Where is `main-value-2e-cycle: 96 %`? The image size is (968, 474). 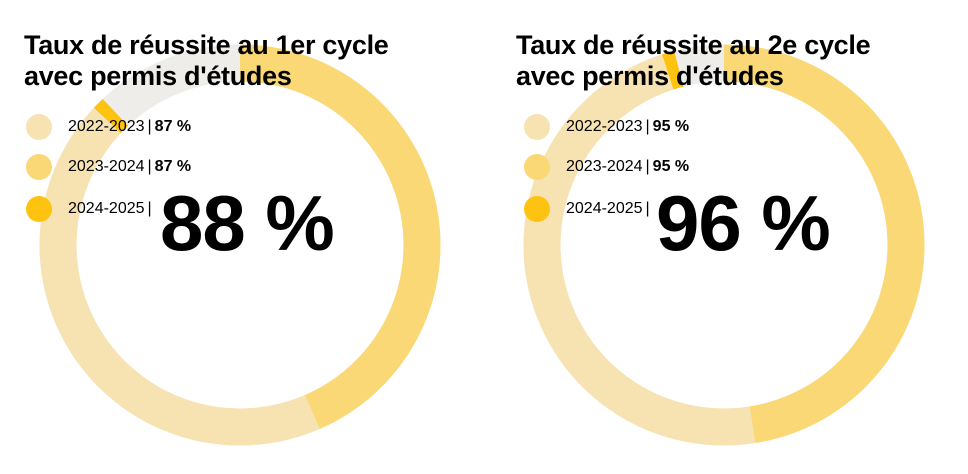
main-value-2e-cycle: 96 % is located at coordinates (743, 223).